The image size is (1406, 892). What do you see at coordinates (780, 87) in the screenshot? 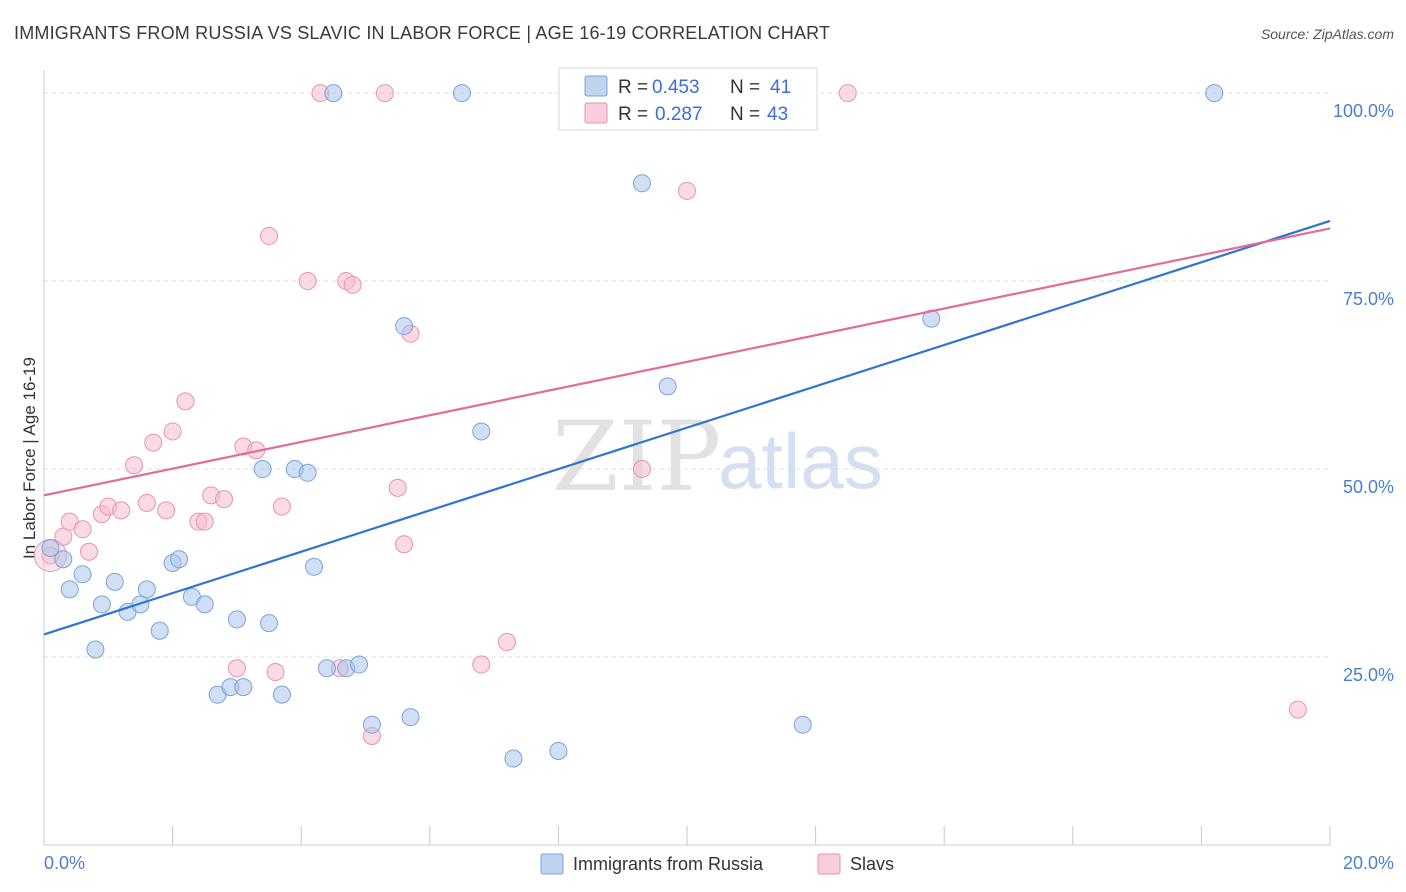
I see `legend-n-value-russia: 41` at bounding box center [780, 87].